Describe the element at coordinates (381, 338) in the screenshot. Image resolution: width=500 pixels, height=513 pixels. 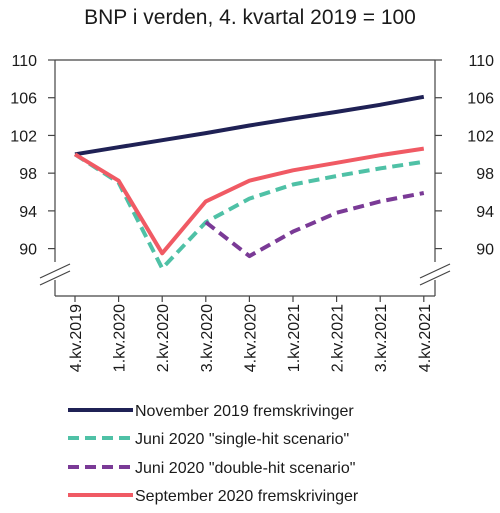
I see `x-tick-label: 3.kv.2021` at that location.